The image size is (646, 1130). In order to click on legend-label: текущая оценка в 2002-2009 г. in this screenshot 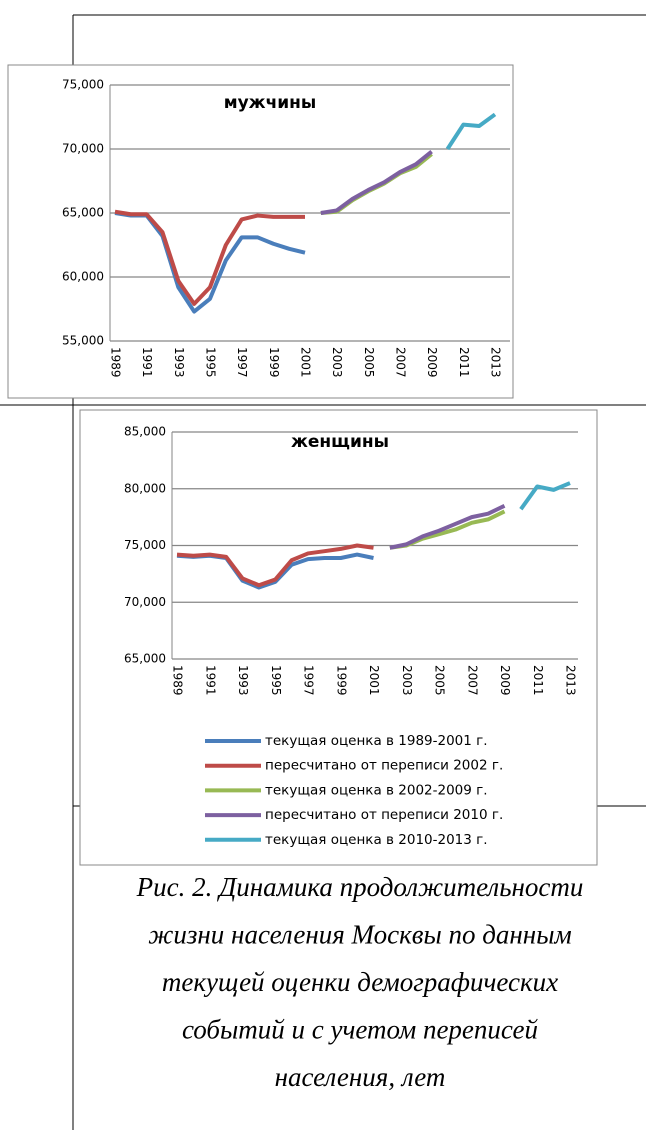, I will do `click(376, 790)`.